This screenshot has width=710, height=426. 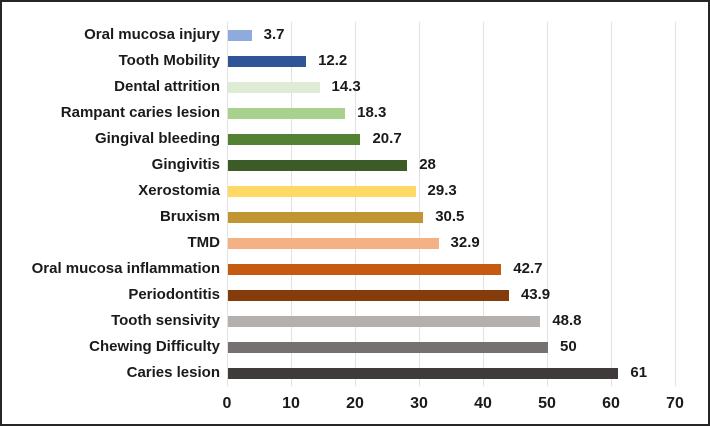 I want to click on value-label: 29.3, so click(x=442, y=190).